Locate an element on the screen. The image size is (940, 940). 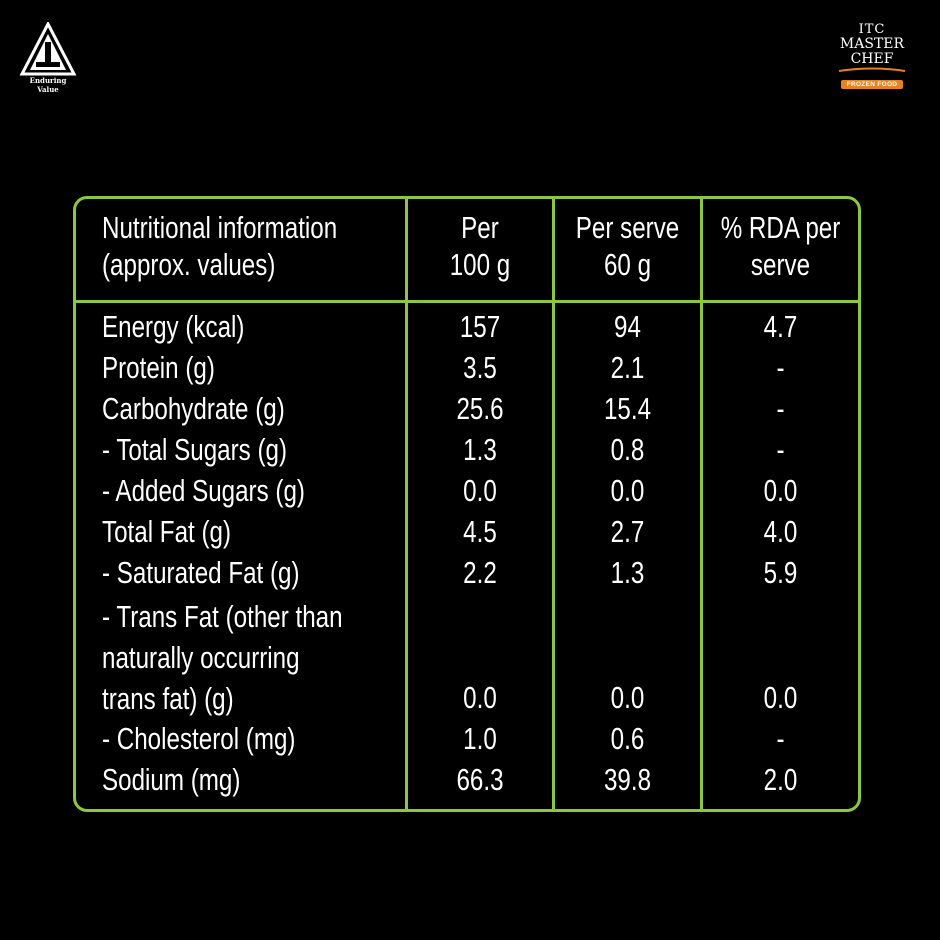
nutrient-label: - Total Sugars (g) is located at coordinates (220, 450).